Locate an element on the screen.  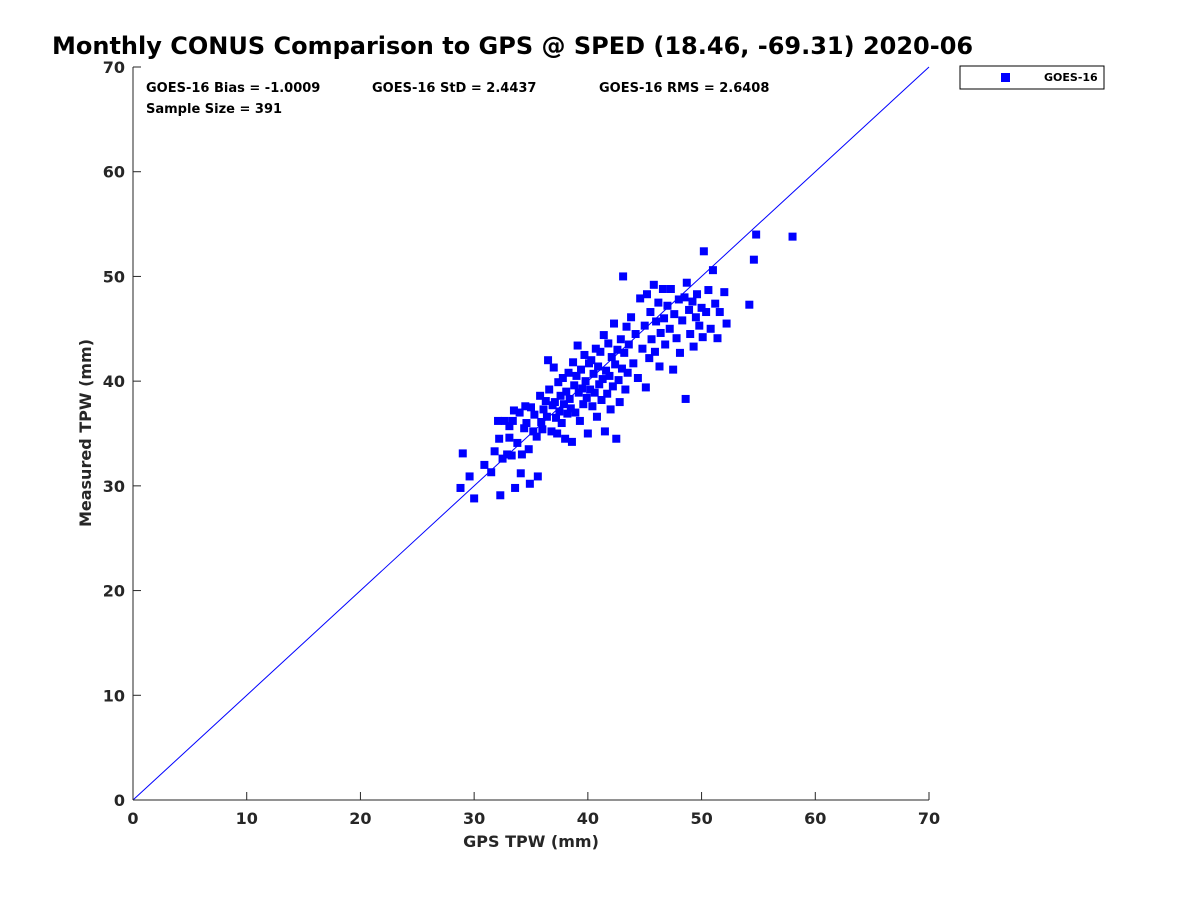
y-tick-label: 40 is located at coordinates (114, 381).